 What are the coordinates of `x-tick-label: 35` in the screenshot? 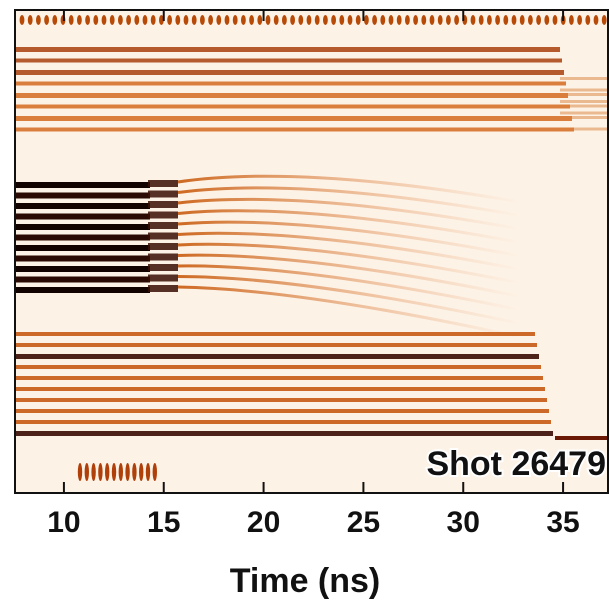 It's located at (562, 522).